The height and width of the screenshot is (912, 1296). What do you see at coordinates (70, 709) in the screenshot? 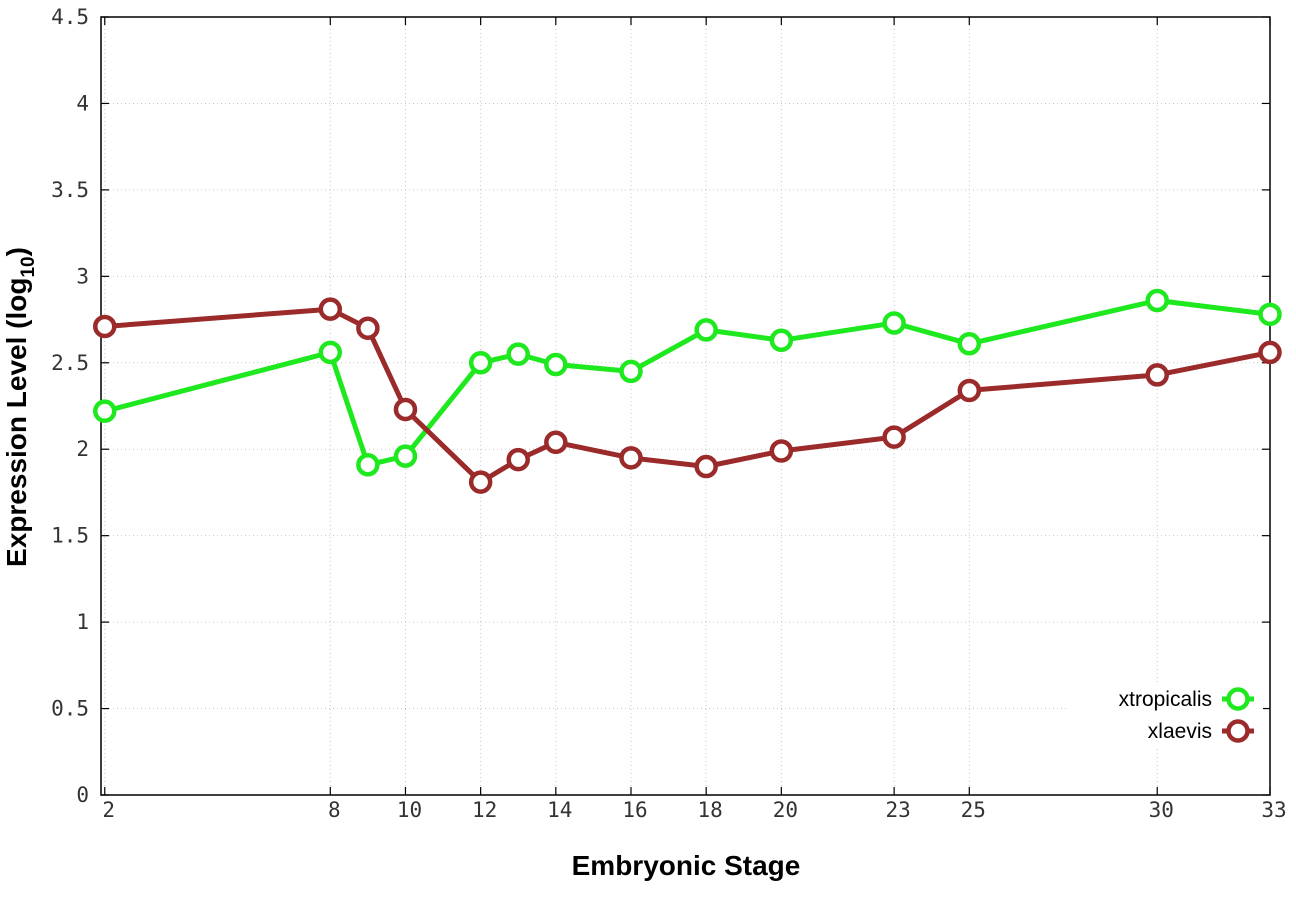
I see `y-tick-label: 0.5` at bounding box center [70, 709].